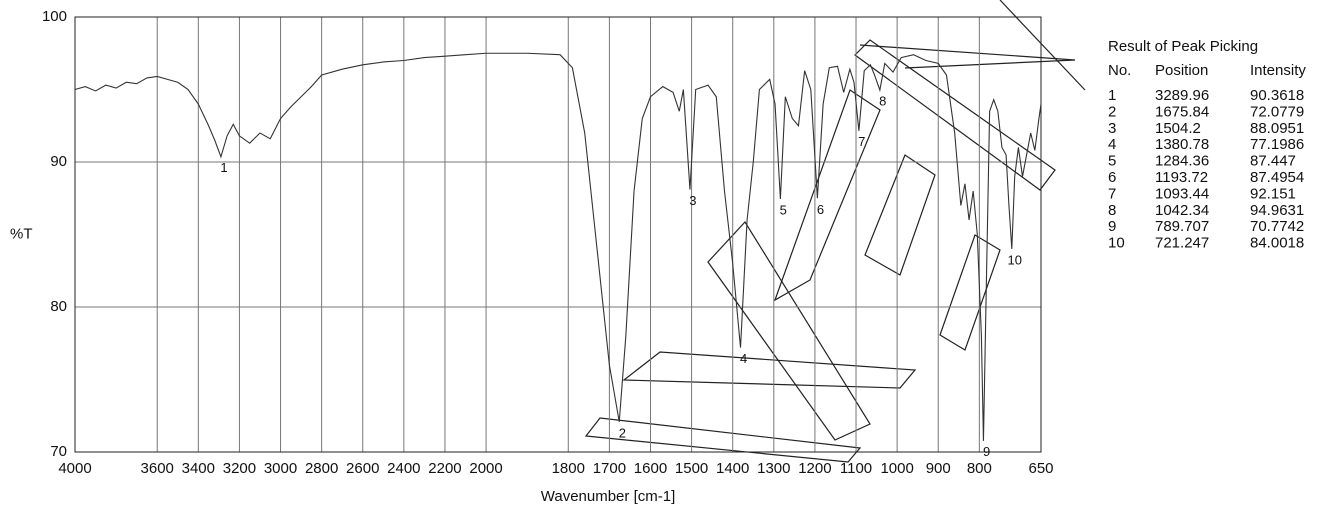 This screenshot has height=513, width=1327. I want to click on peak-label: 10, so click(1014, 259).